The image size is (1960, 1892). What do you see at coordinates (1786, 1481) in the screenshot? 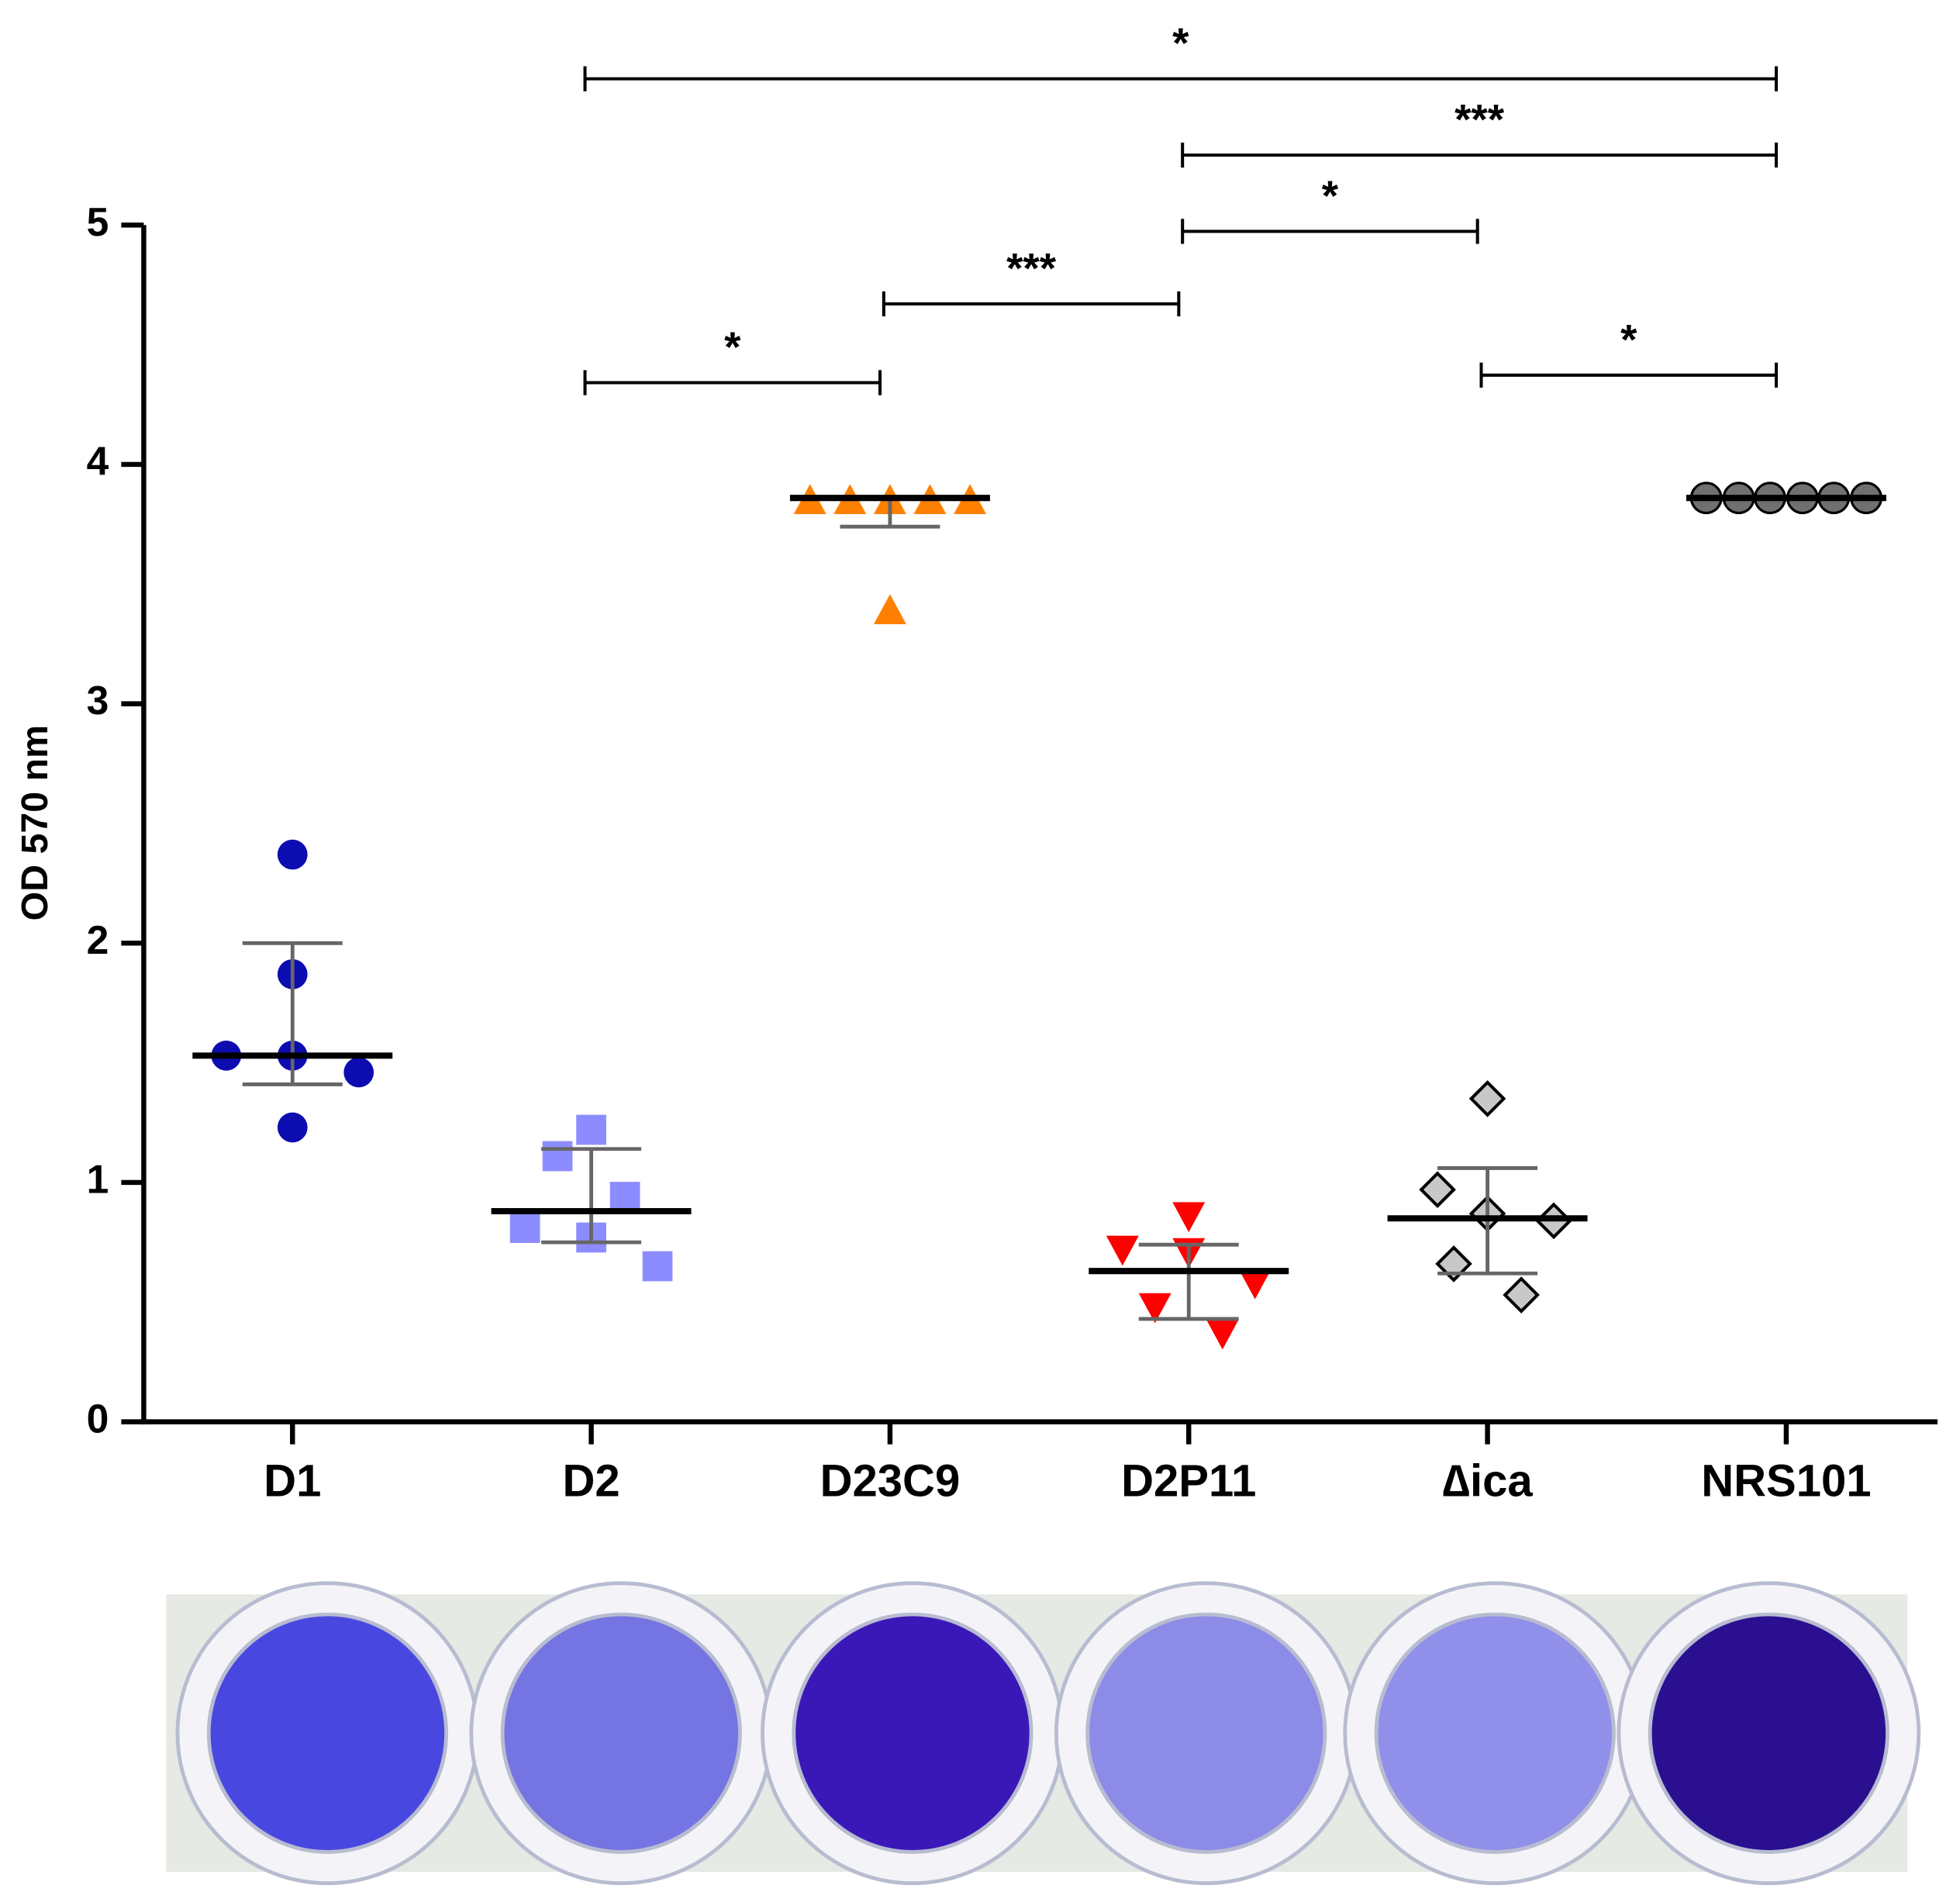
I see `x-tick-label: NRS101` at bounding box center [1786, 1481].